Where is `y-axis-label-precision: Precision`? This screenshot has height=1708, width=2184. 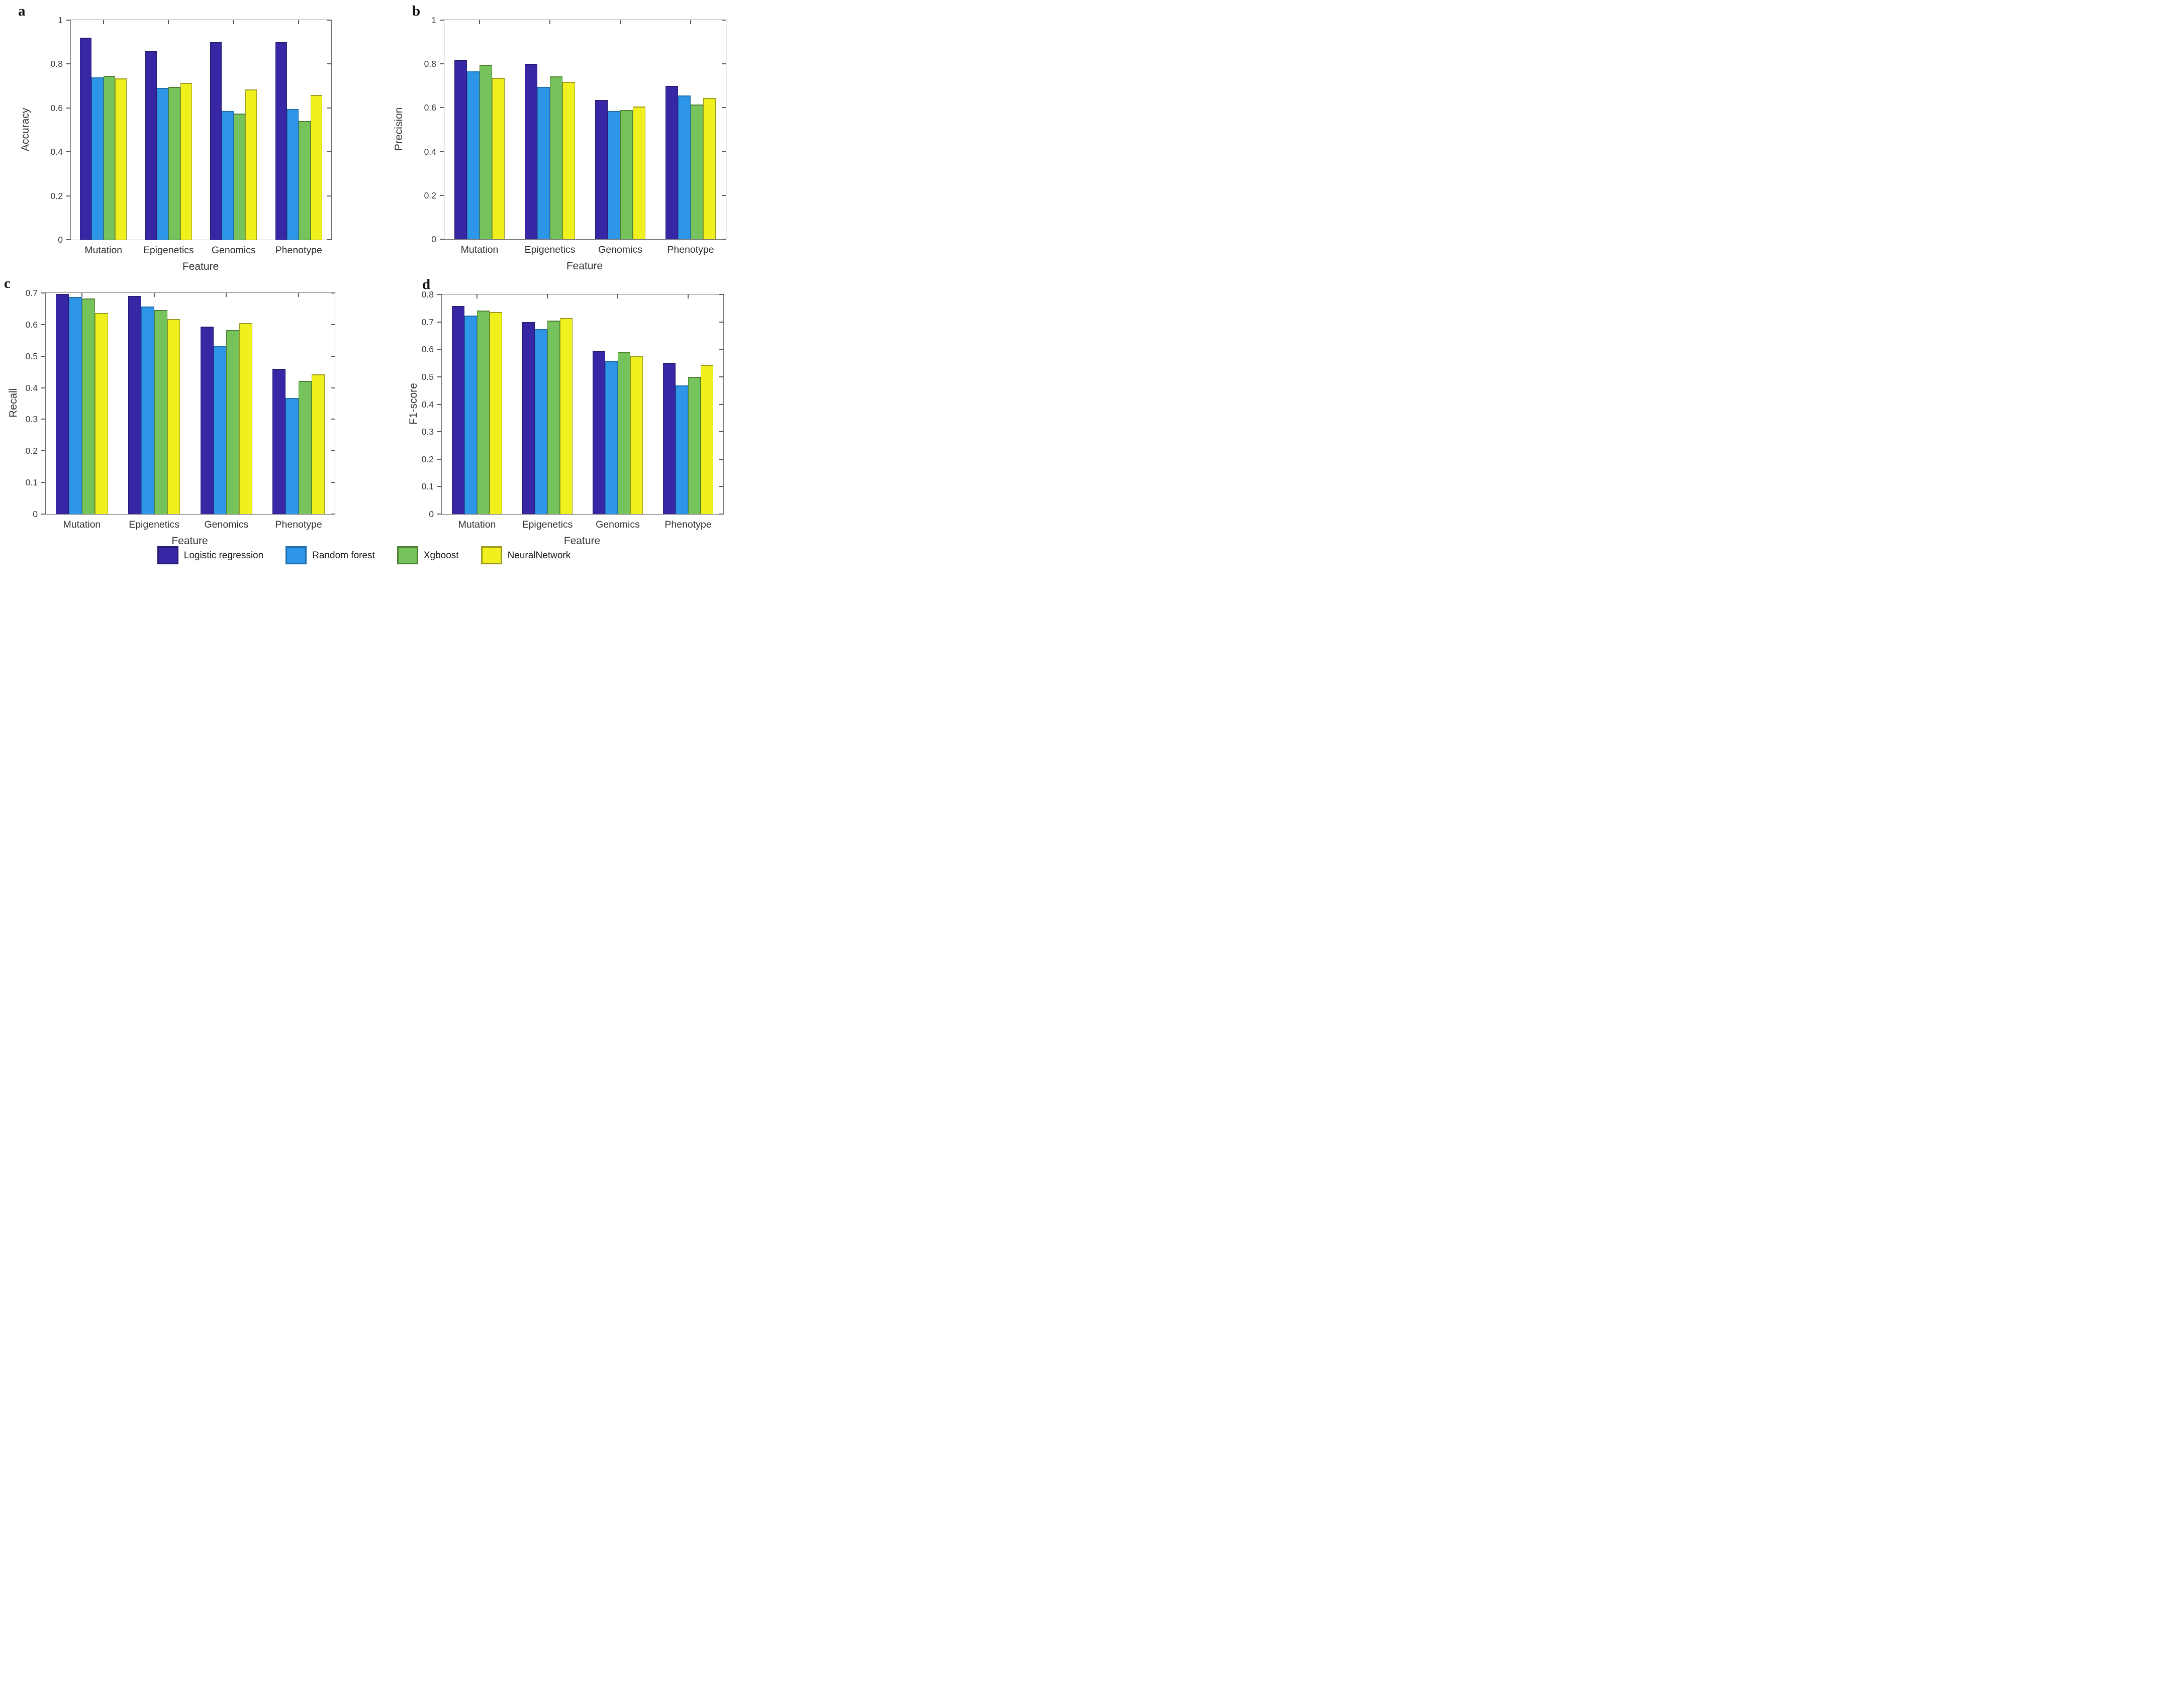
y-axis-label-precision: Precision is located at coordinates (399, 129).